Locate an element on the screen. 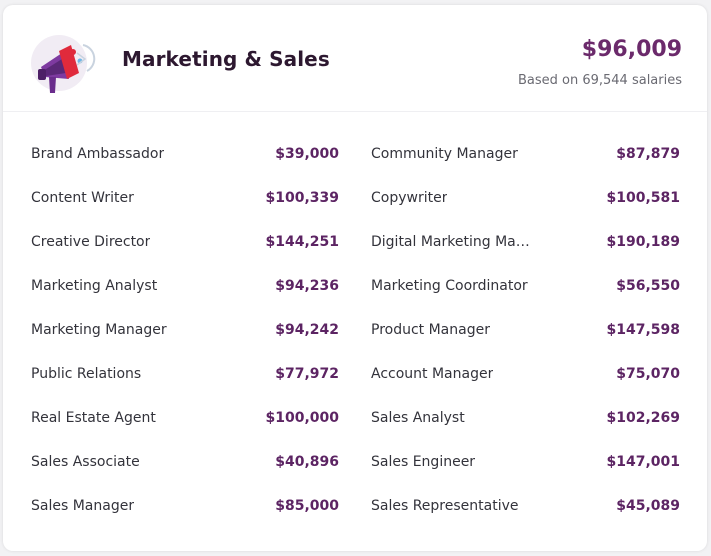  job-title: Community Manager is located at coordinates (444, 154).